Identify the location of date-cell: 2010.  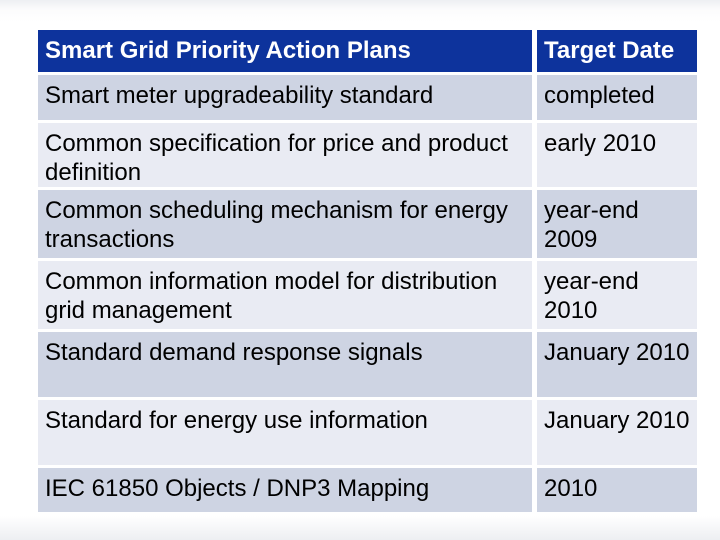
(617, 490).